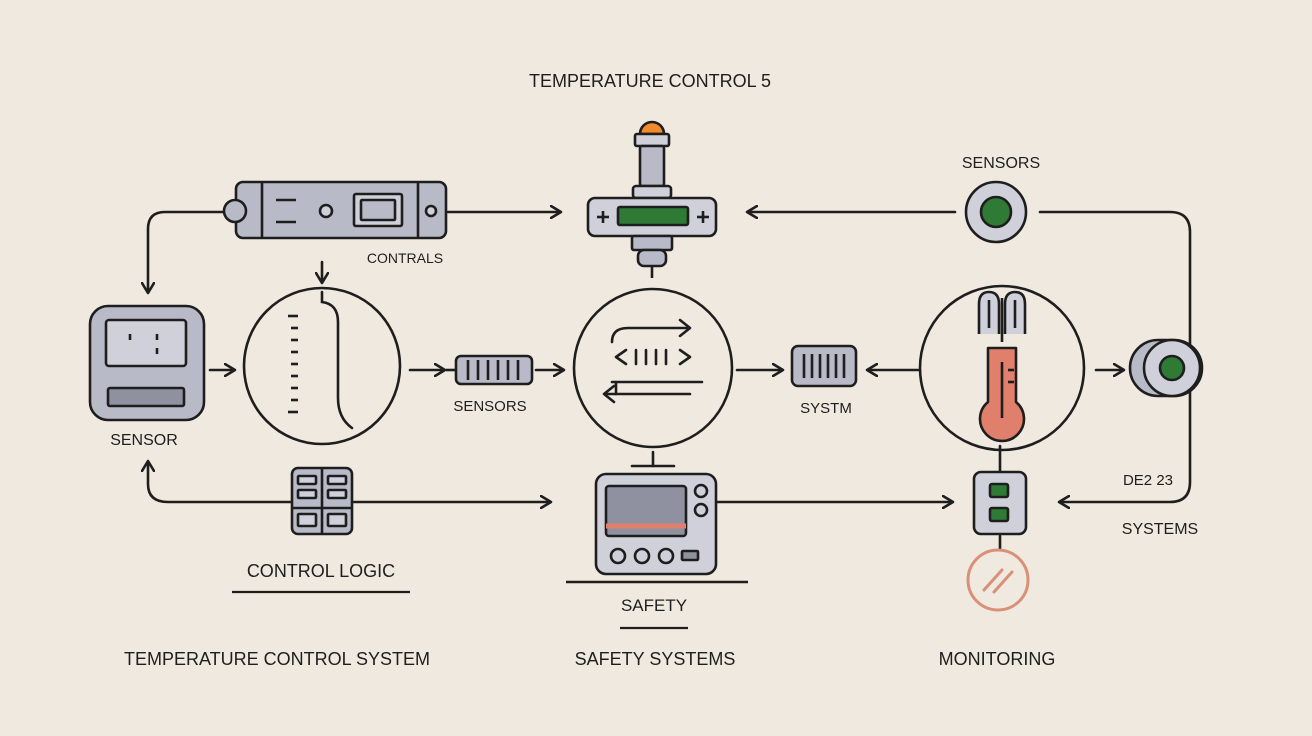 This screenshot has height=736, width=1312. What do you see at coordinates (144, 440) in the screenshot?
I see `sensor-left-label: SENSOR` at bounding box center [144, 440].